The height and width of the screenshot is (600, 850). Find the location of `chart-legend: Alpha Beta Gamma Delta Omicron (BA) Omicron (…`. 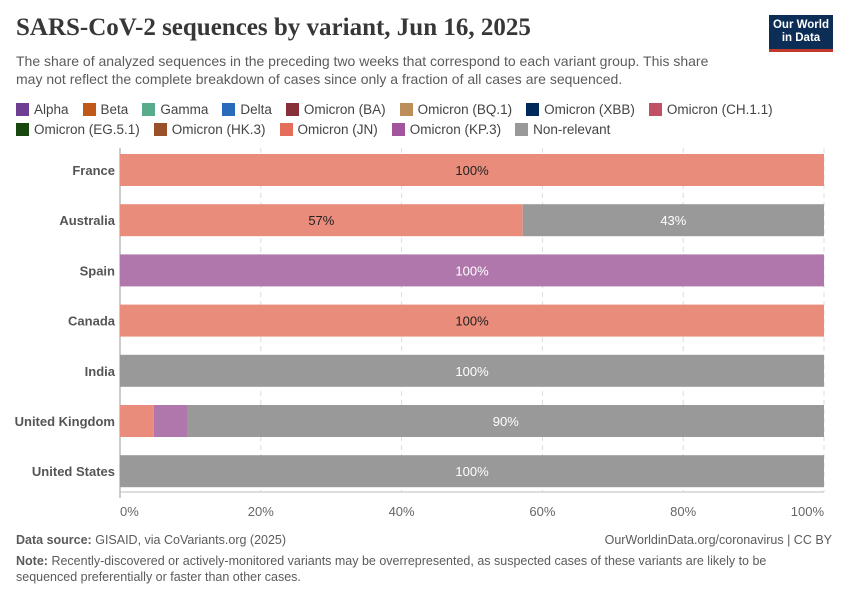

chart-legend: Alpha Beta Gamma Delta Omicron (BA) Omicron (… is located at coordinates (426, 119).